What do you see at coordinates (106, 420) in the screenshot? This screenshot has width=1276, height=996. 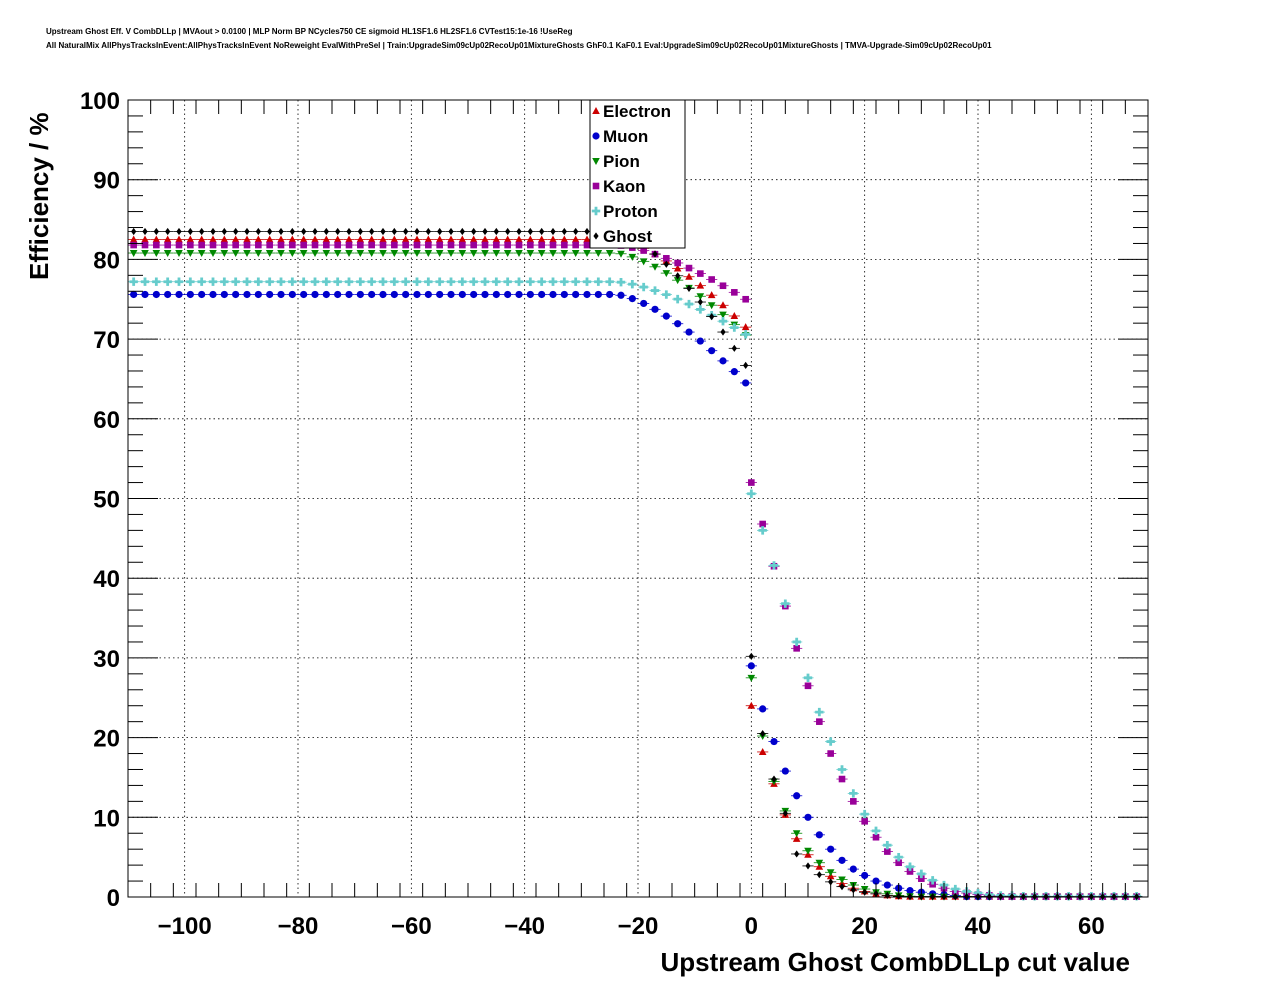 I see `y-tick-label: 60` at bounding box center [106, 420].